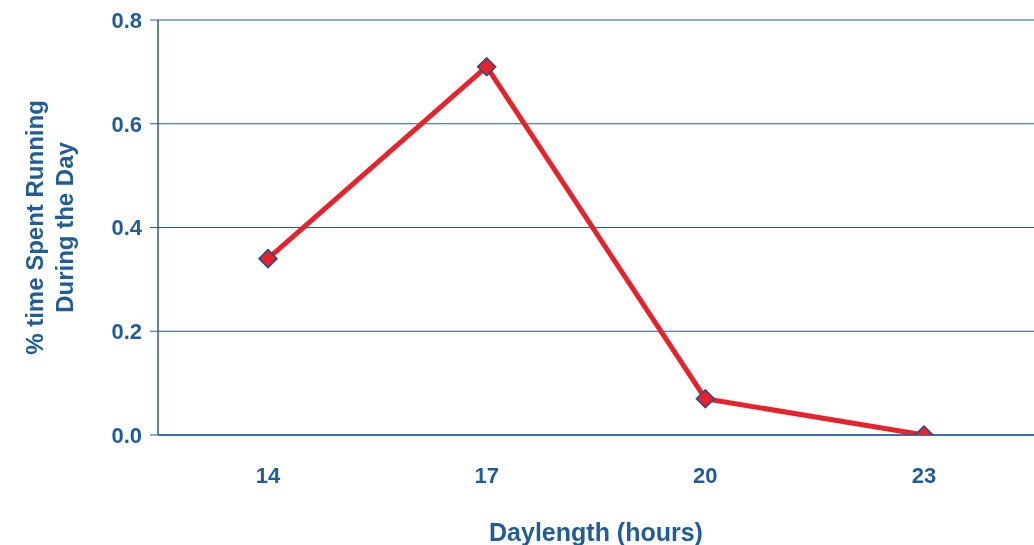  Describe the element at coordinates (126, 124) in the screenshot. I see `y-tick-label: 0.6` at that location.